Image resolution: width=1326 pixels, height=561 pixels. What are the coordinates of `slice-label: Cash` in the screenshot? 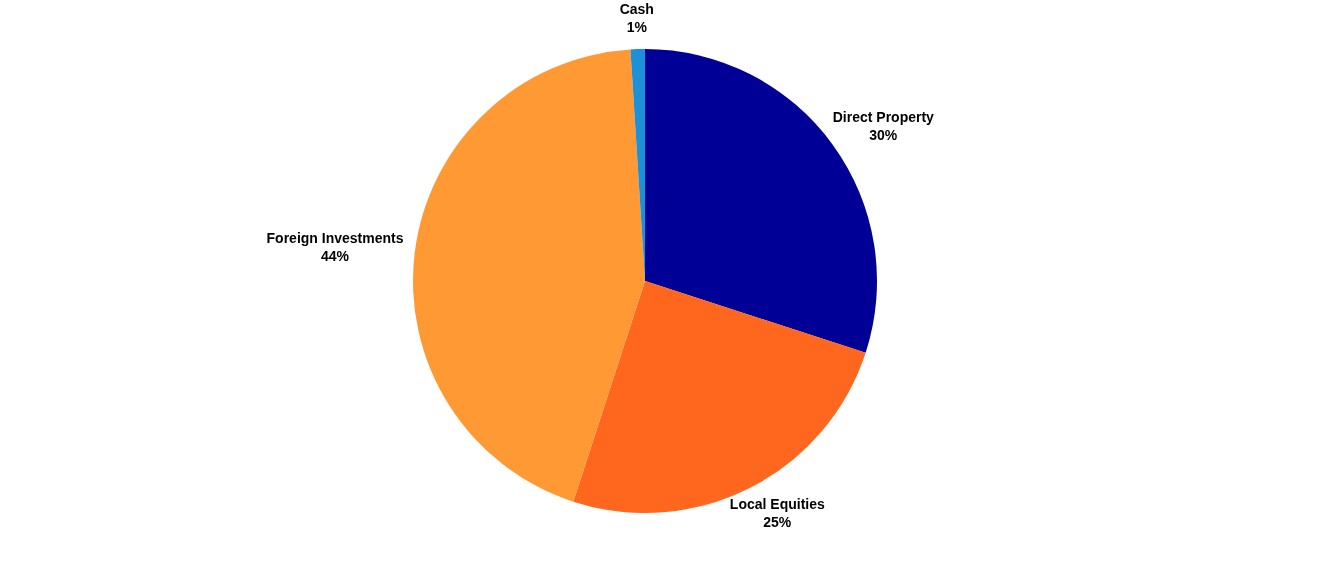 It's located at (636, 8).